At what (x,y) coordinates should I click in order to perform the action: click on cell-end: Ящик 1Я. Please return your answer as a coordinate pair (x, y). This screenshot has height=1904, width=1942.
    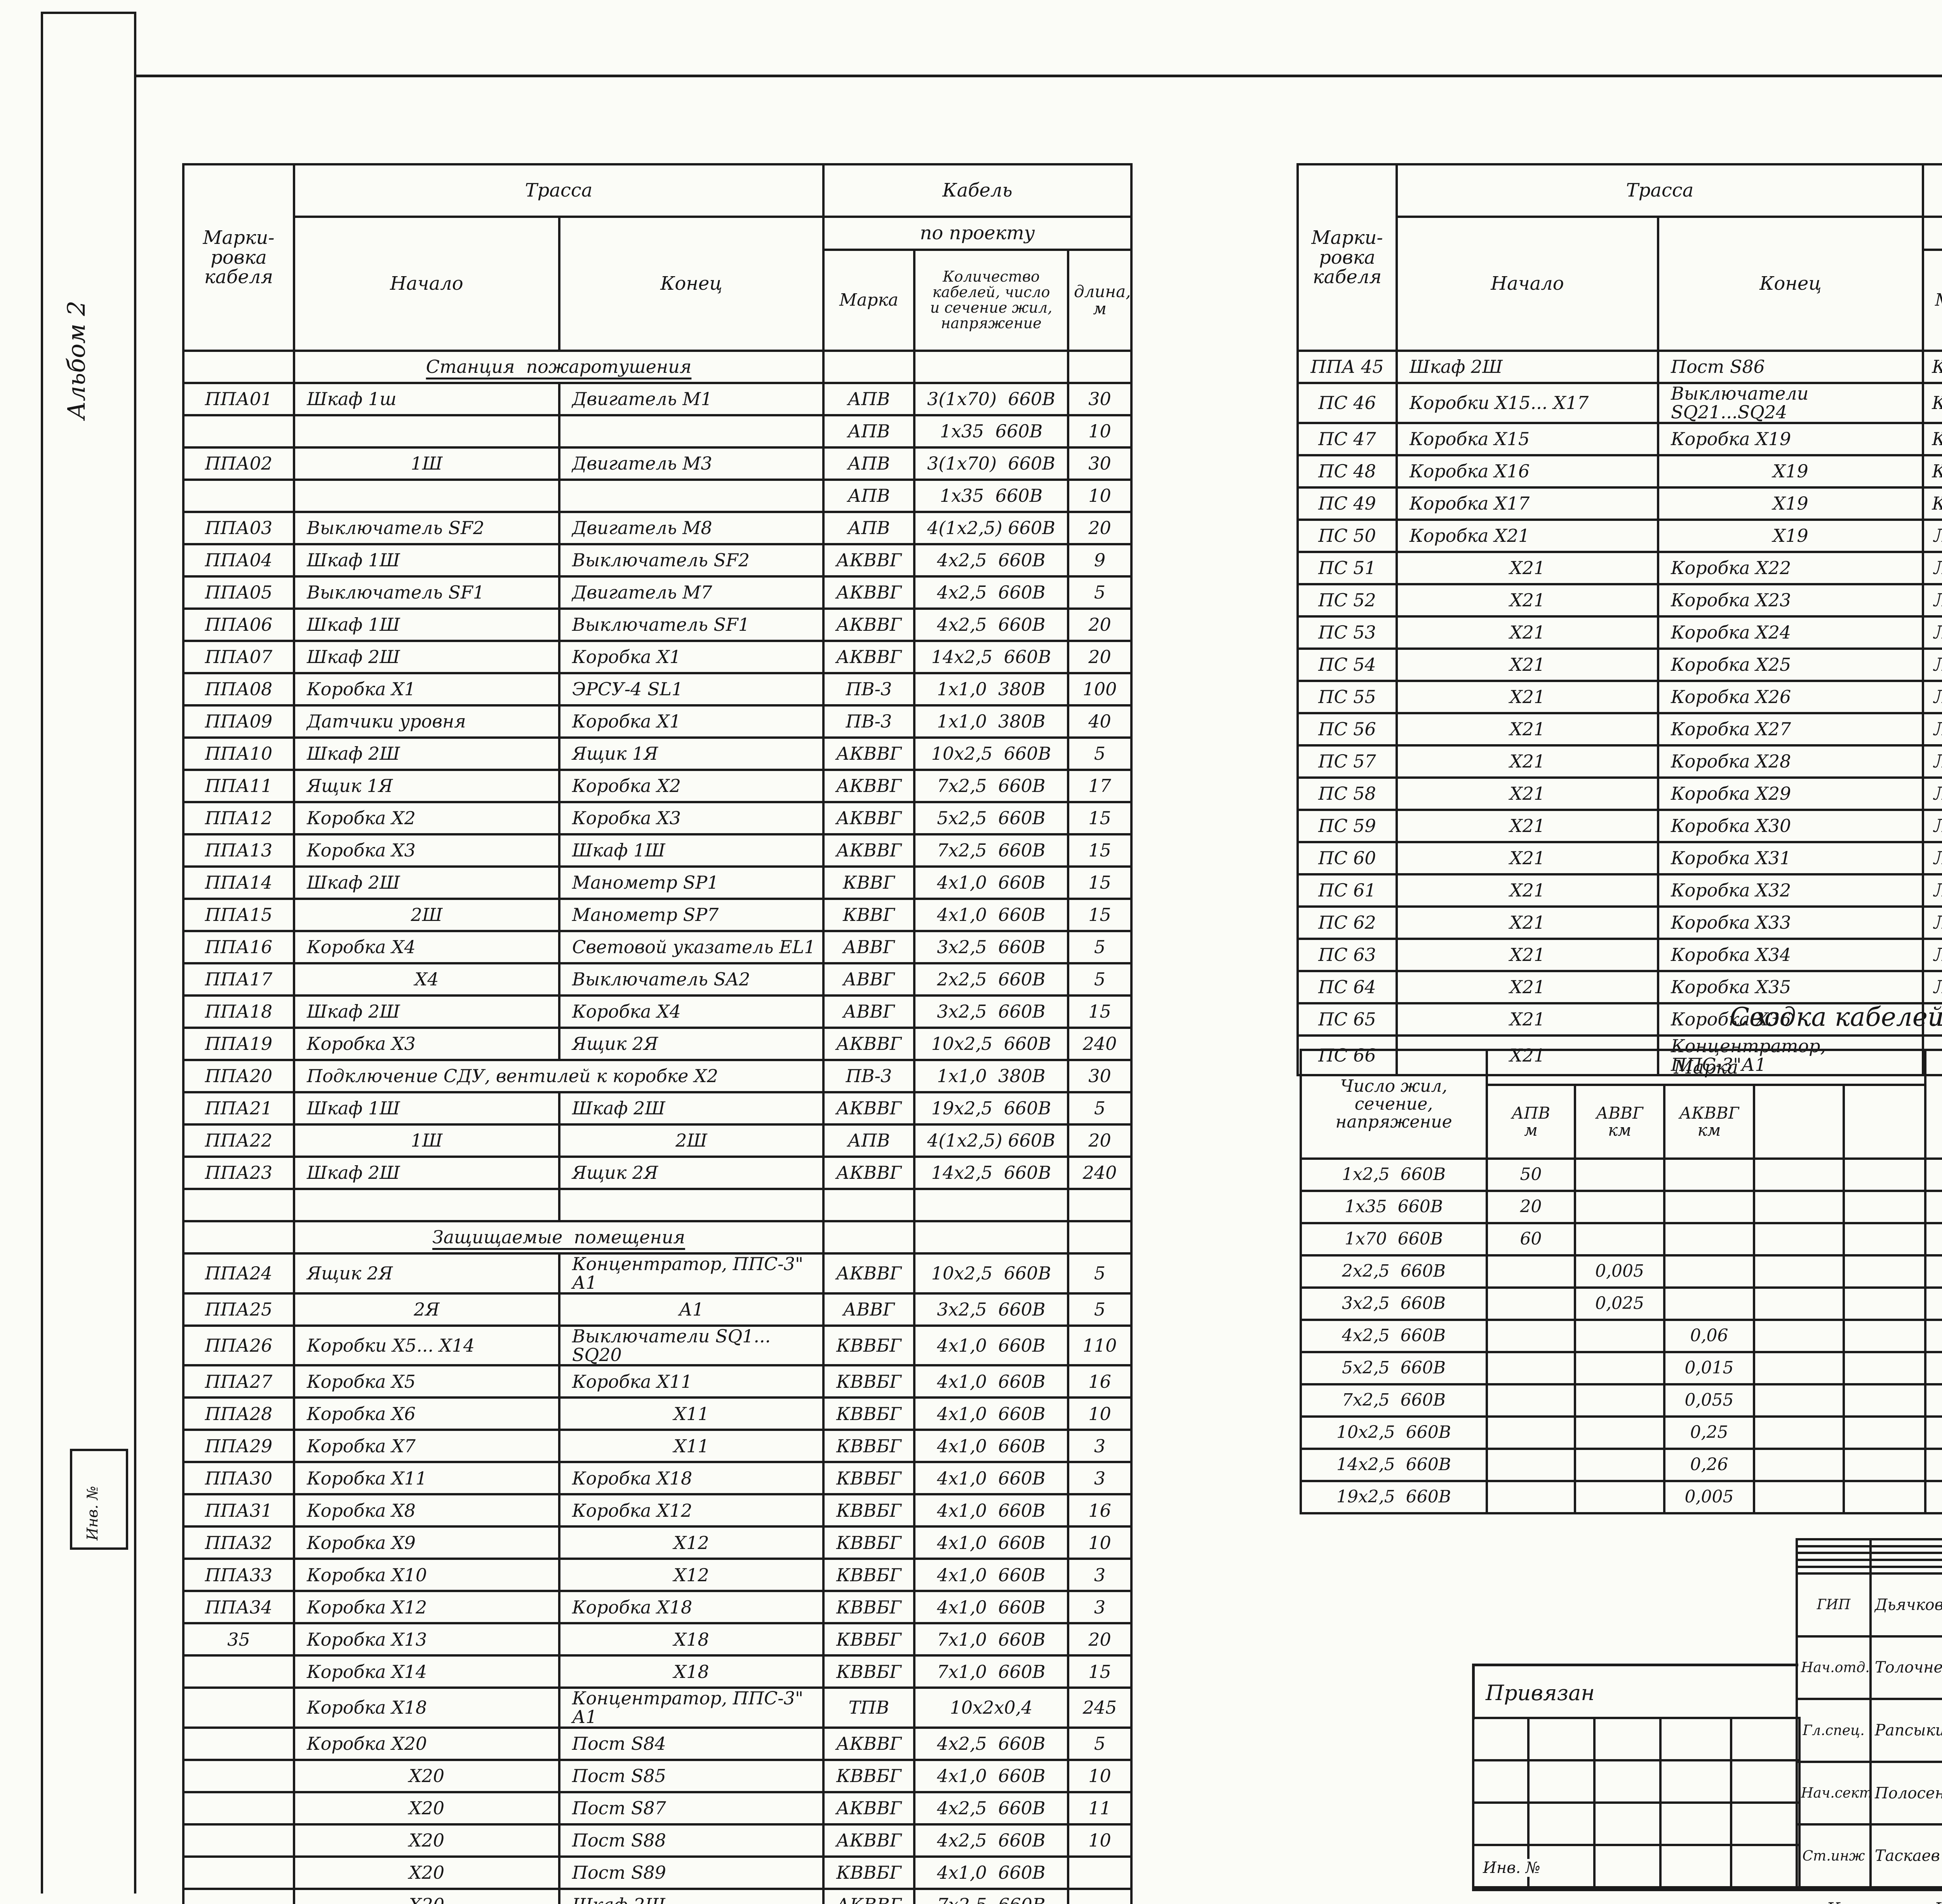
    Looking at the image, I should click on (691, 753).